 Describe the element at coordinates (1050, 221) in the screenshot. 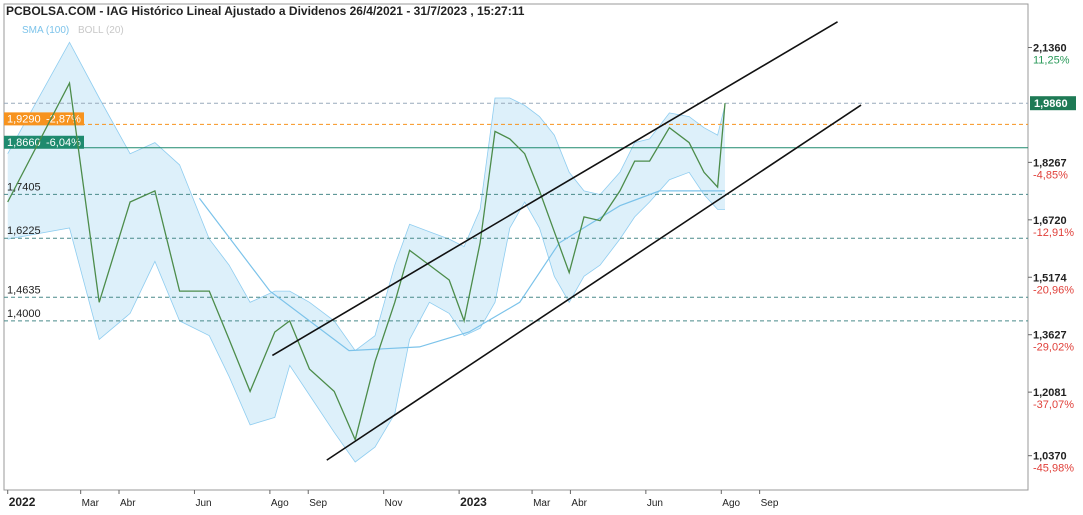

I see `y-tick-label: 1,6720` at that location.